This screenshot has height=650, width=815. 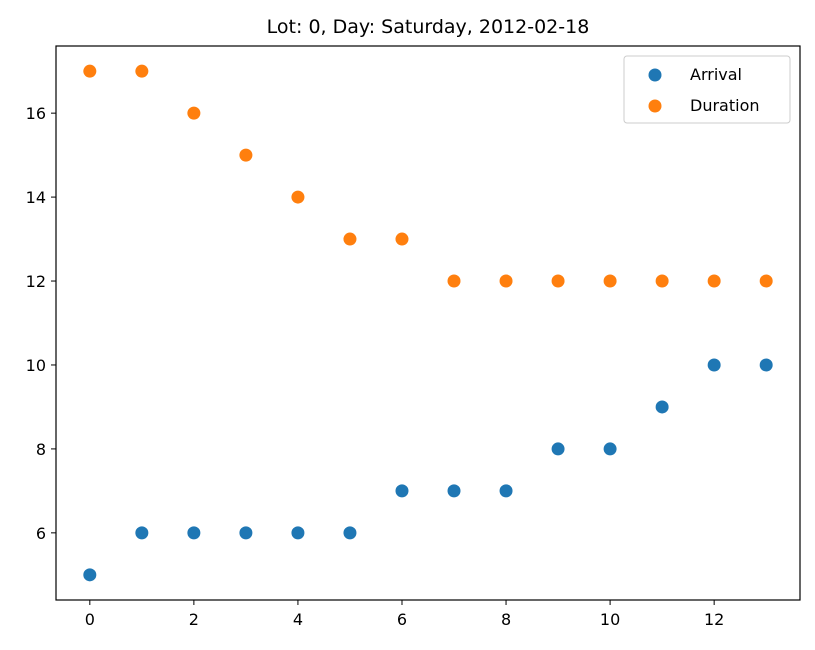 What do you see at coordinates (36, 365) in the screenshot?
I see `y-tick-label: 10` at bounding box center [36, 365].